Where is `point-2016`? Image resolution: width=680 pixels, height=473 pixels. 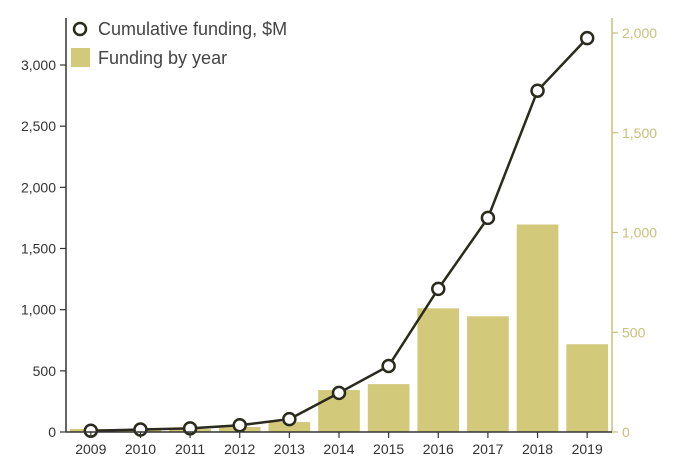 point-2016 is located at coordinates (438, 289).